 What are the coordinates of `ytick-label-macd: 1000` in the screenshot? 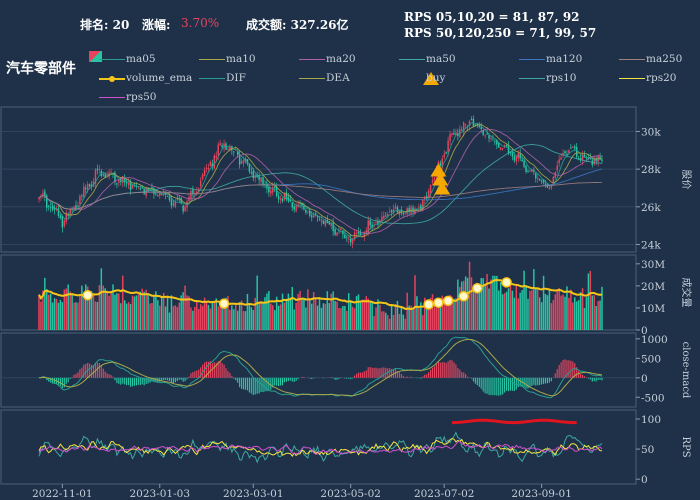 It's located at (654, 340).